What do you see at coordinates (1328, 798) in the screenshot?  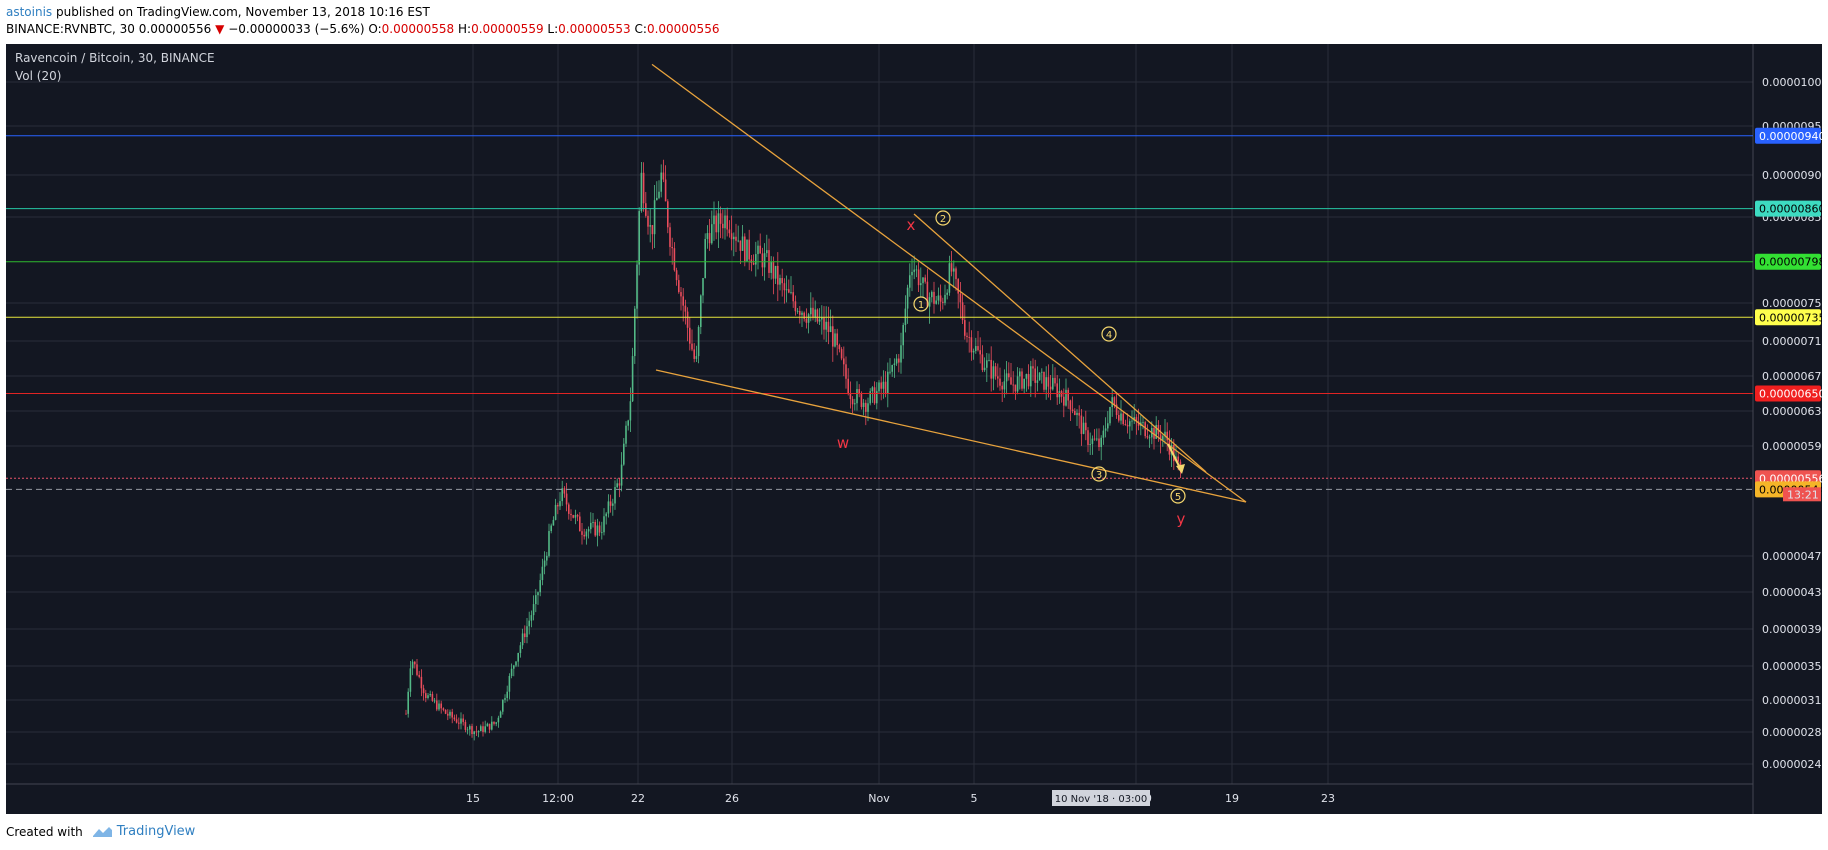 I see `x-tick-label: 23` at bounding box center [1328, 798].